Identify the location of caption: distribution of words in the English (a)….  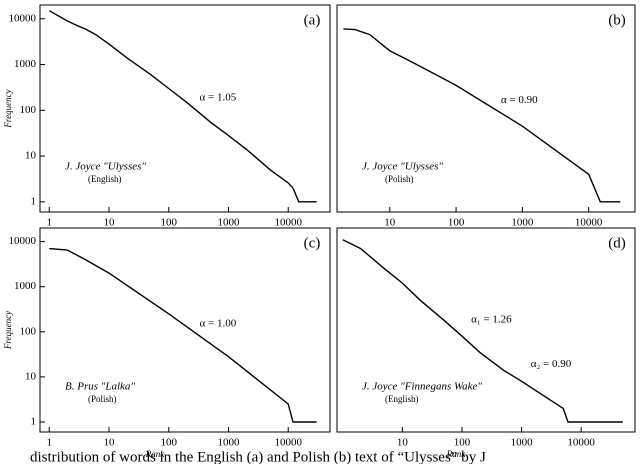
(258, 456).